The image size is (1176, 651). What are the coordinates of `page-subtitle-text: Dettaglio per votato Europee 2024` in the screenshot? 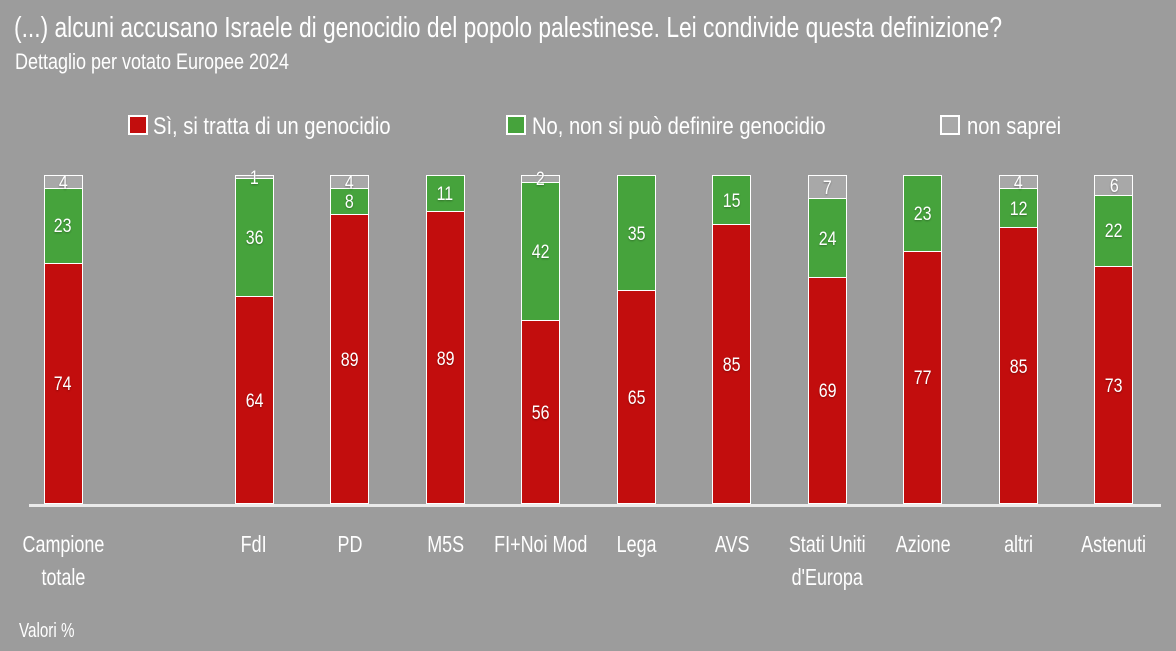 It's located at (152, 61).